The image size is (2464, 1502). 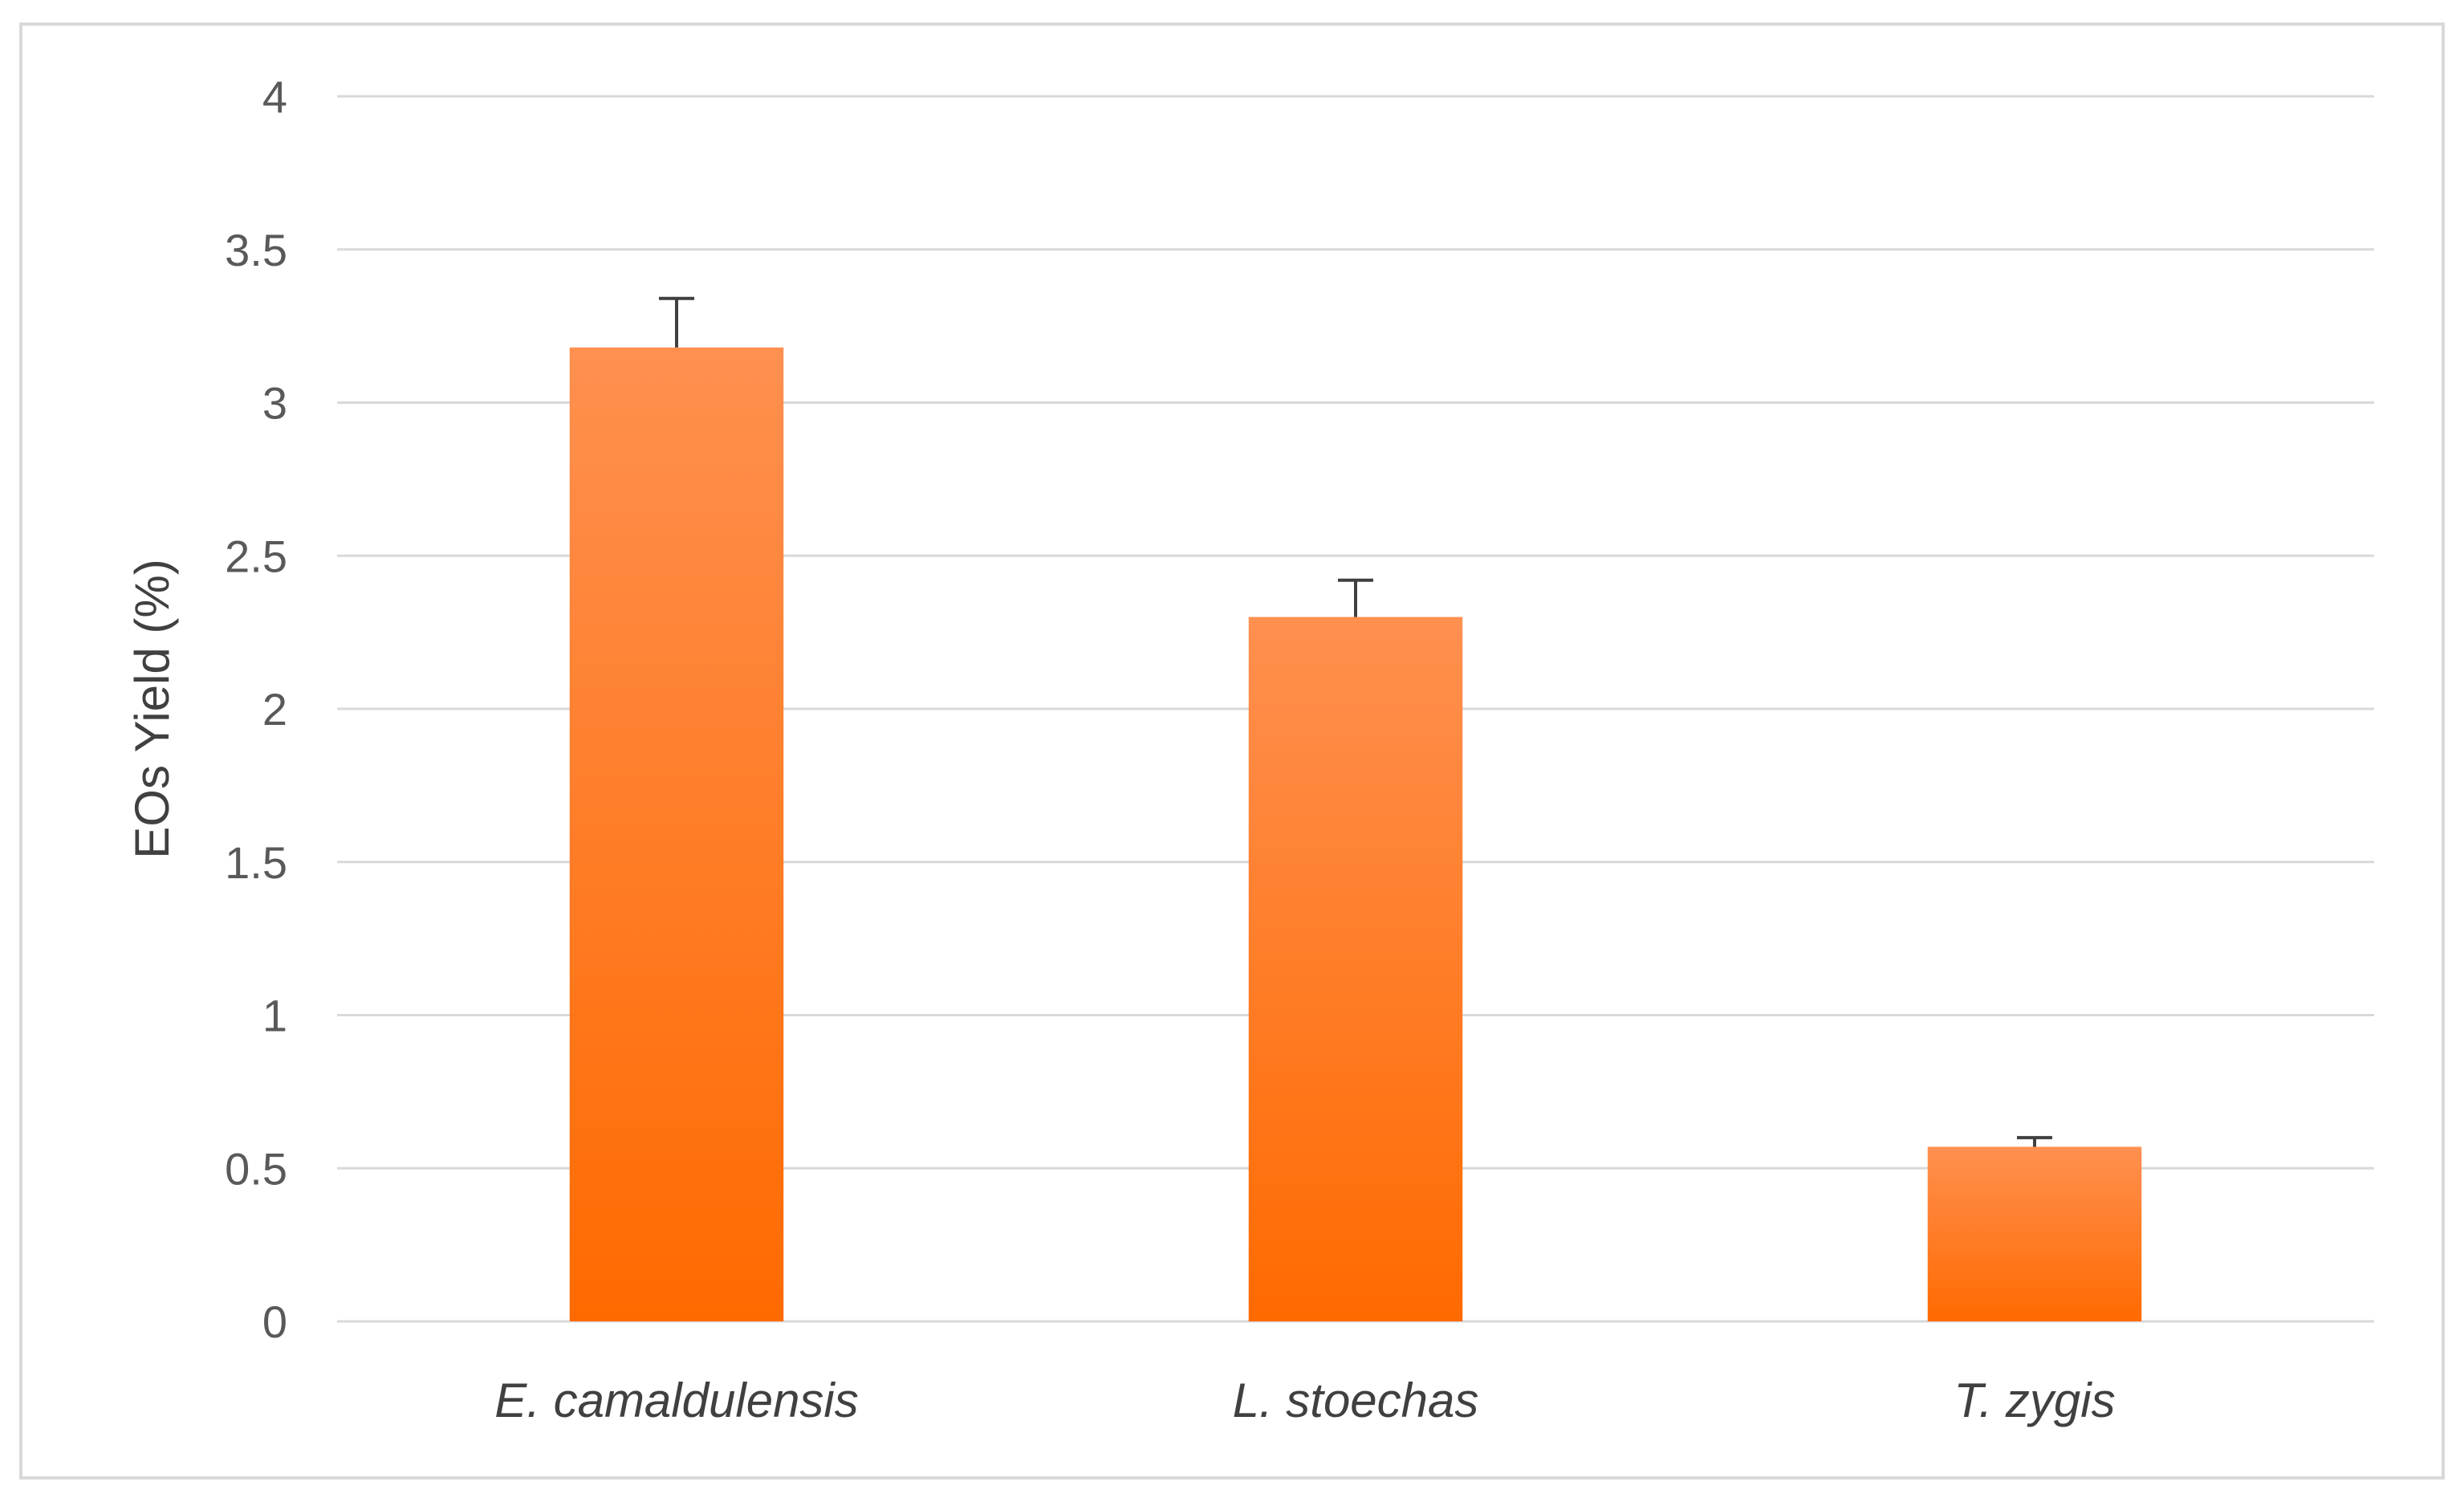 I want to click on x-category-label: T. zygis, so click(x=2034, y=1400).